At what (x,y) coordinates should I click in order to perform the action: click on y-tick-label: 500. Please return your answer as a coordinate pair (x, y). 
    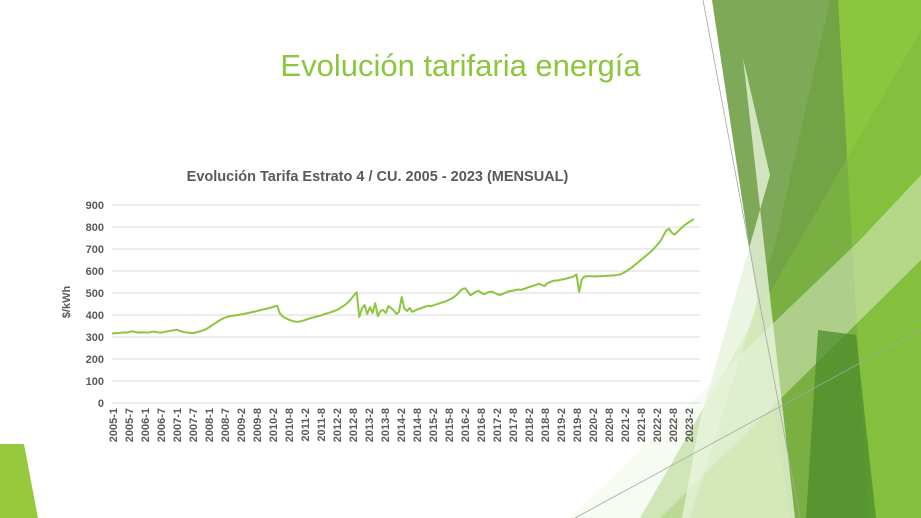
    Looking at the image, I should click on (95, 294).